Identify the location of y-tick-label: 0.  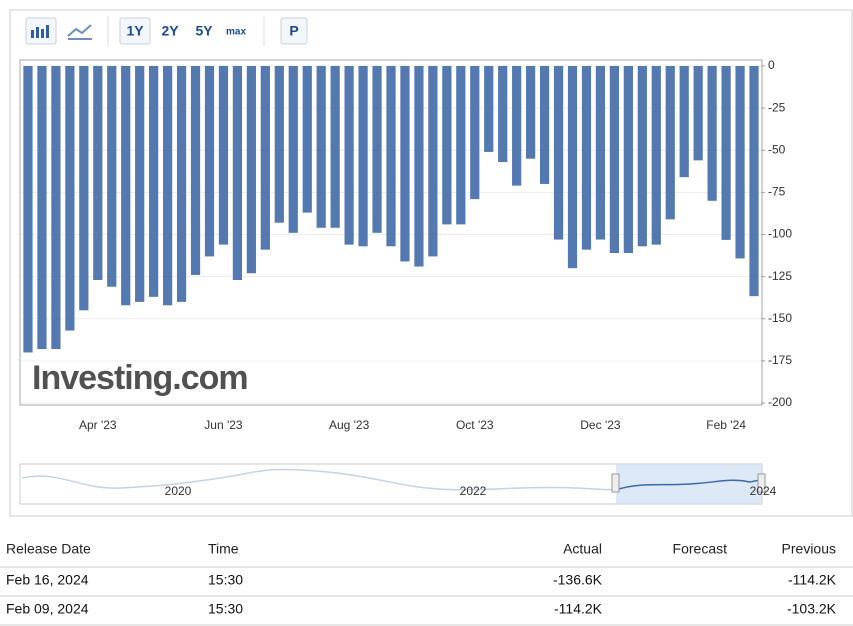
(771, 65).